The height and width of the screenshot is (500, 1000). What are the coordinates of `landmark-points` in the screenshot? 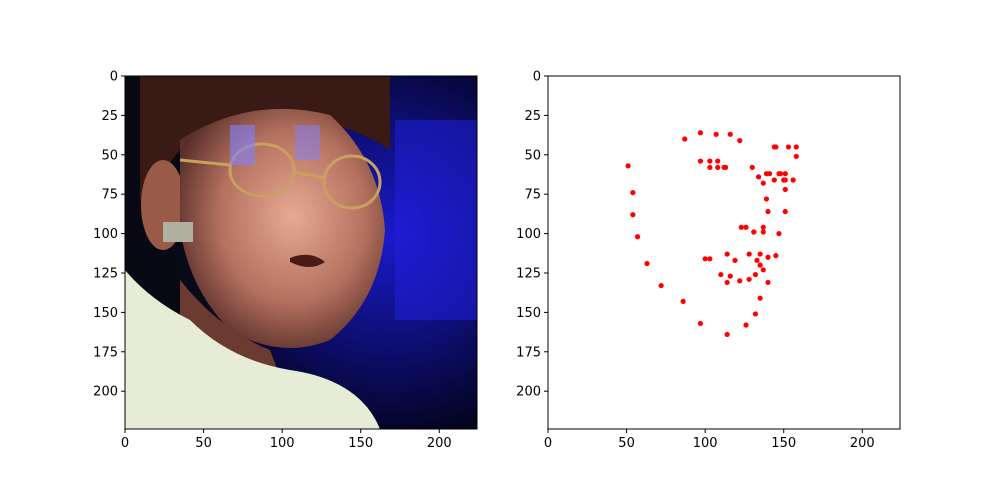 It's located at (712, 234).